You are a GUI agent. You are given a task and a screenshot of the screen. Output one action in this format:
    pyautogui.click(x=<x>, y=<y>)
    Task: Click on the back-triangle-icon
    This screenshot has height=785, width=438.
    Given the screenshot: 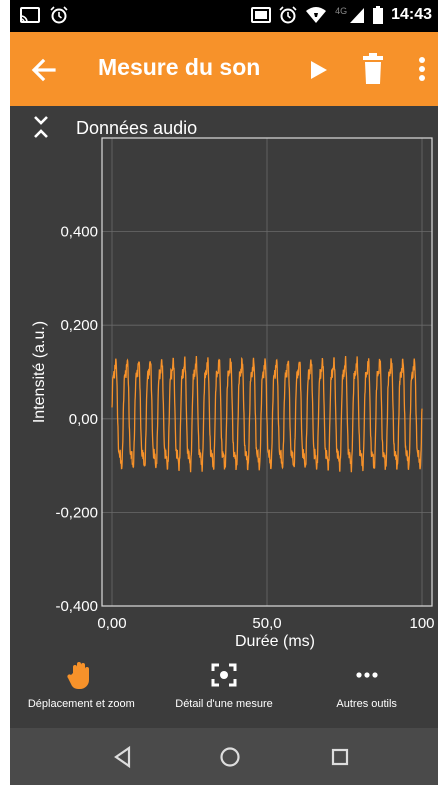 What is the action you would take?
    pyautogui.click(x=123, y=757)
    